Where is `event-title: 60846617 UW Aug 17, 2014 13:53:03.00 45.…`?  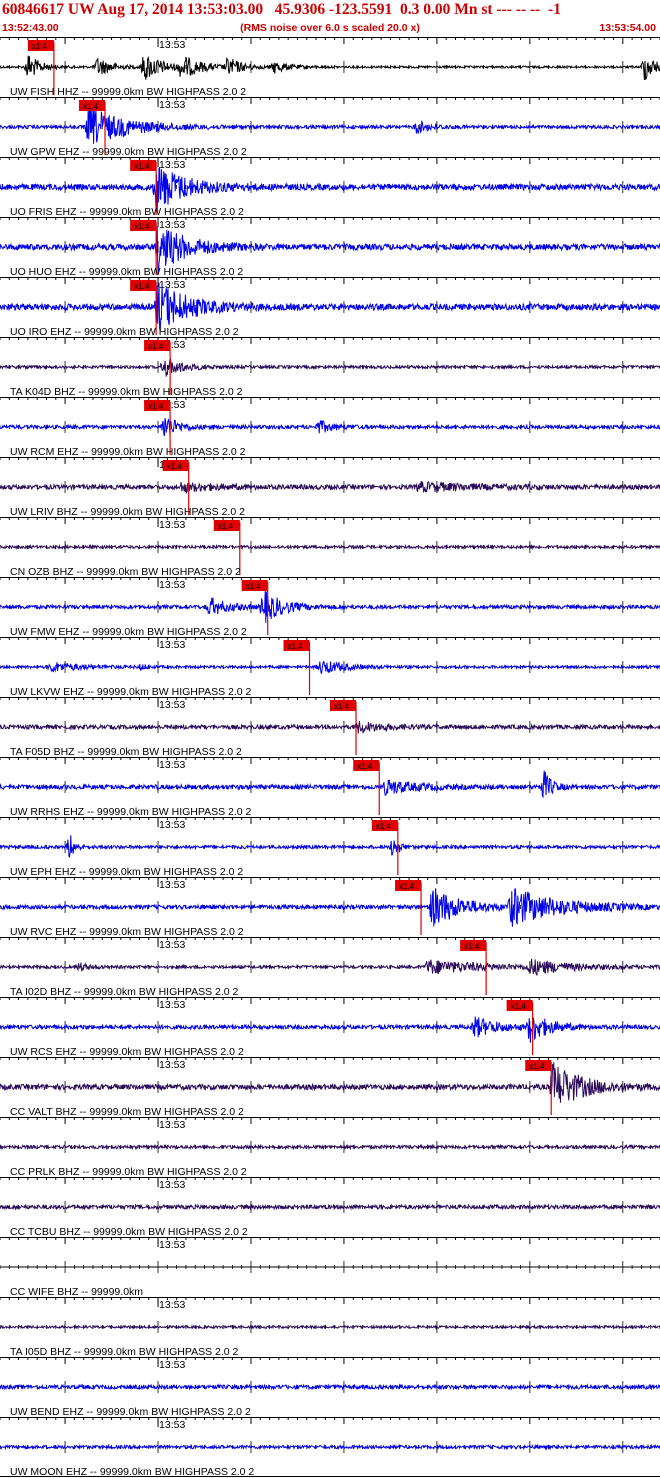
event-title: 60846617 UW Aug 17, 2014 13:53:03.00 45.… is located at coordinates (281, 9).